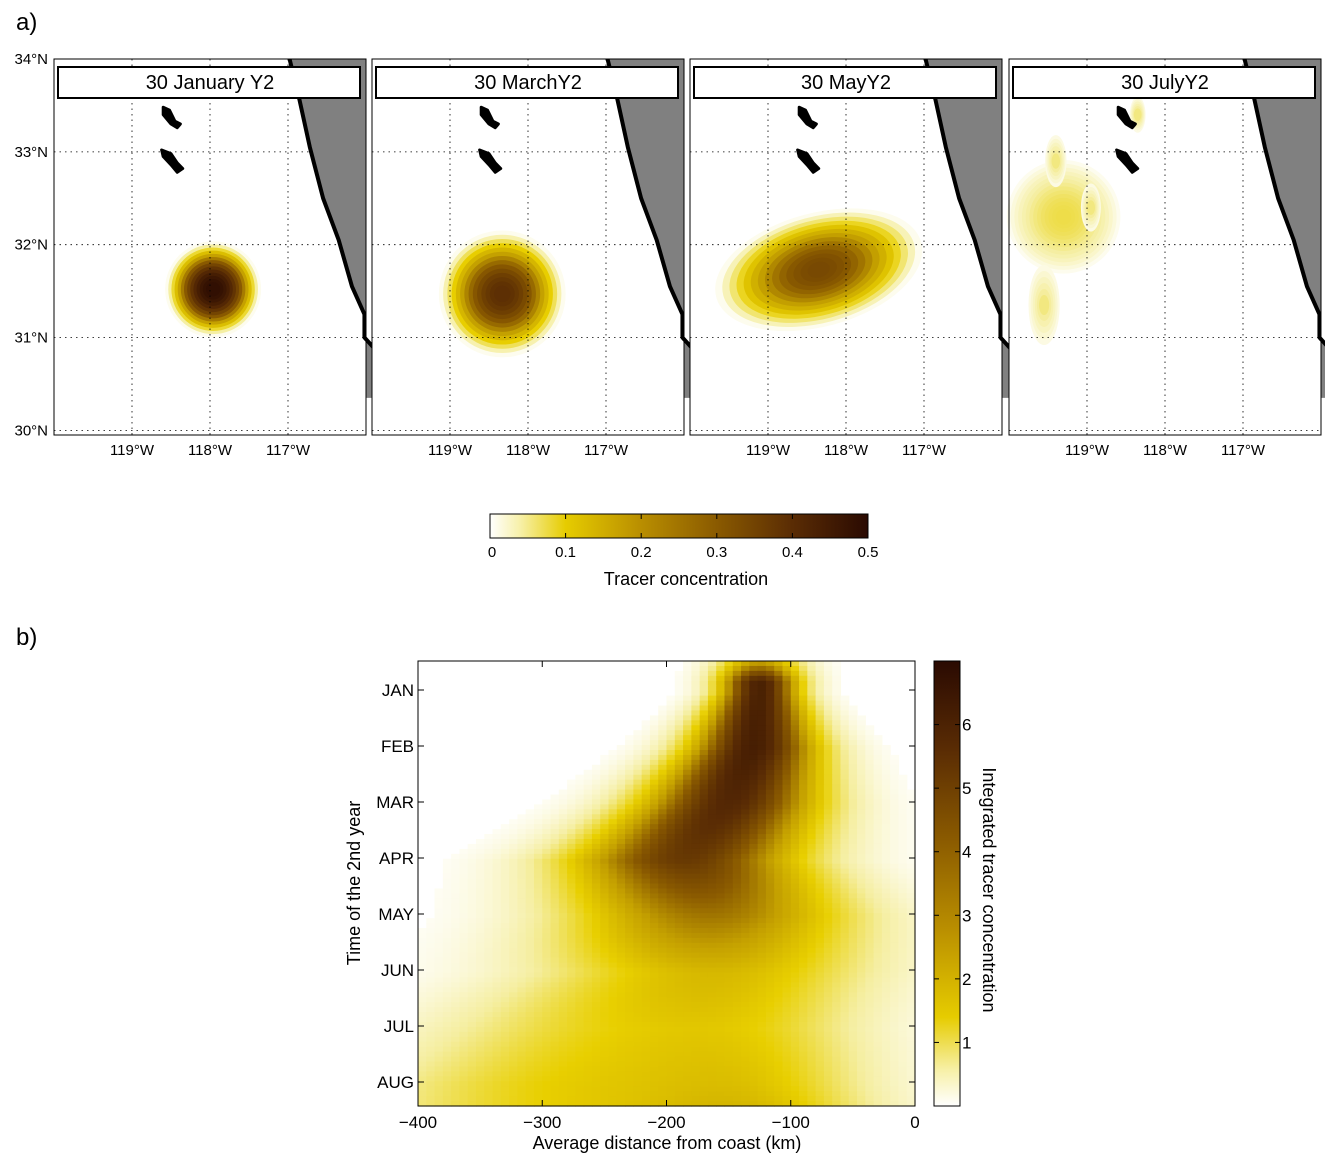 This screenshot has height=1153, width=1325. I want to click on lat-tick-label: 34°N, so click(31, 59).